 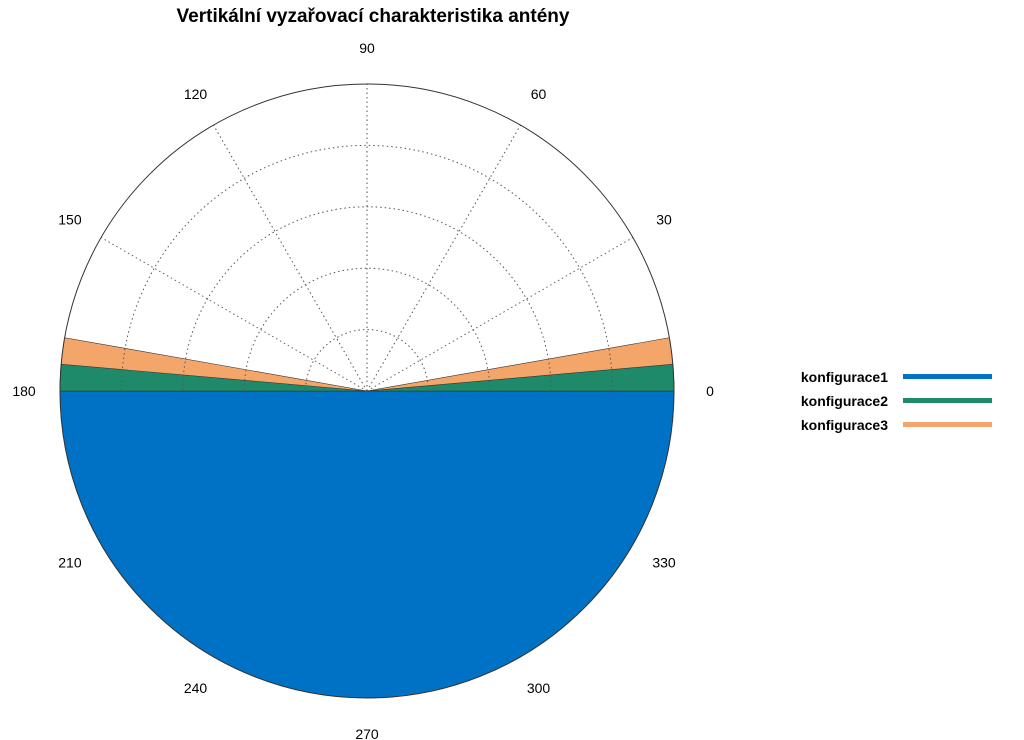 I want to click on legend-item-konfigurace2: konfigurace2, so click(x=890, y=404).